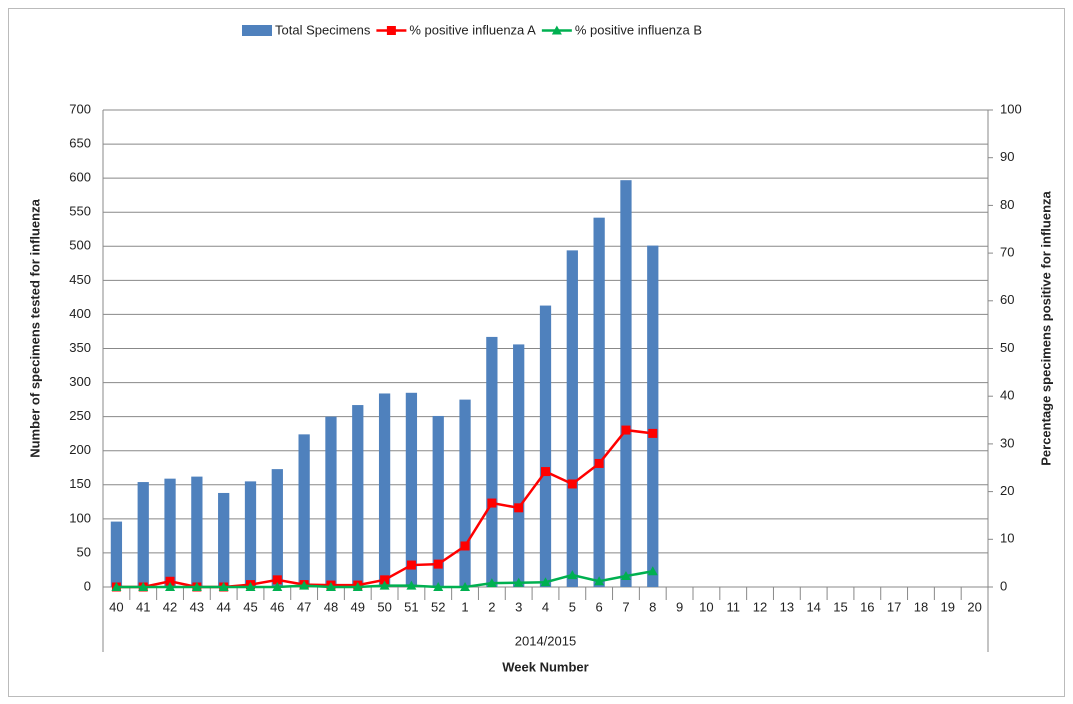 The image size is (1073, 704). I want to click on x-tick-label: 8, so click(652, 606).